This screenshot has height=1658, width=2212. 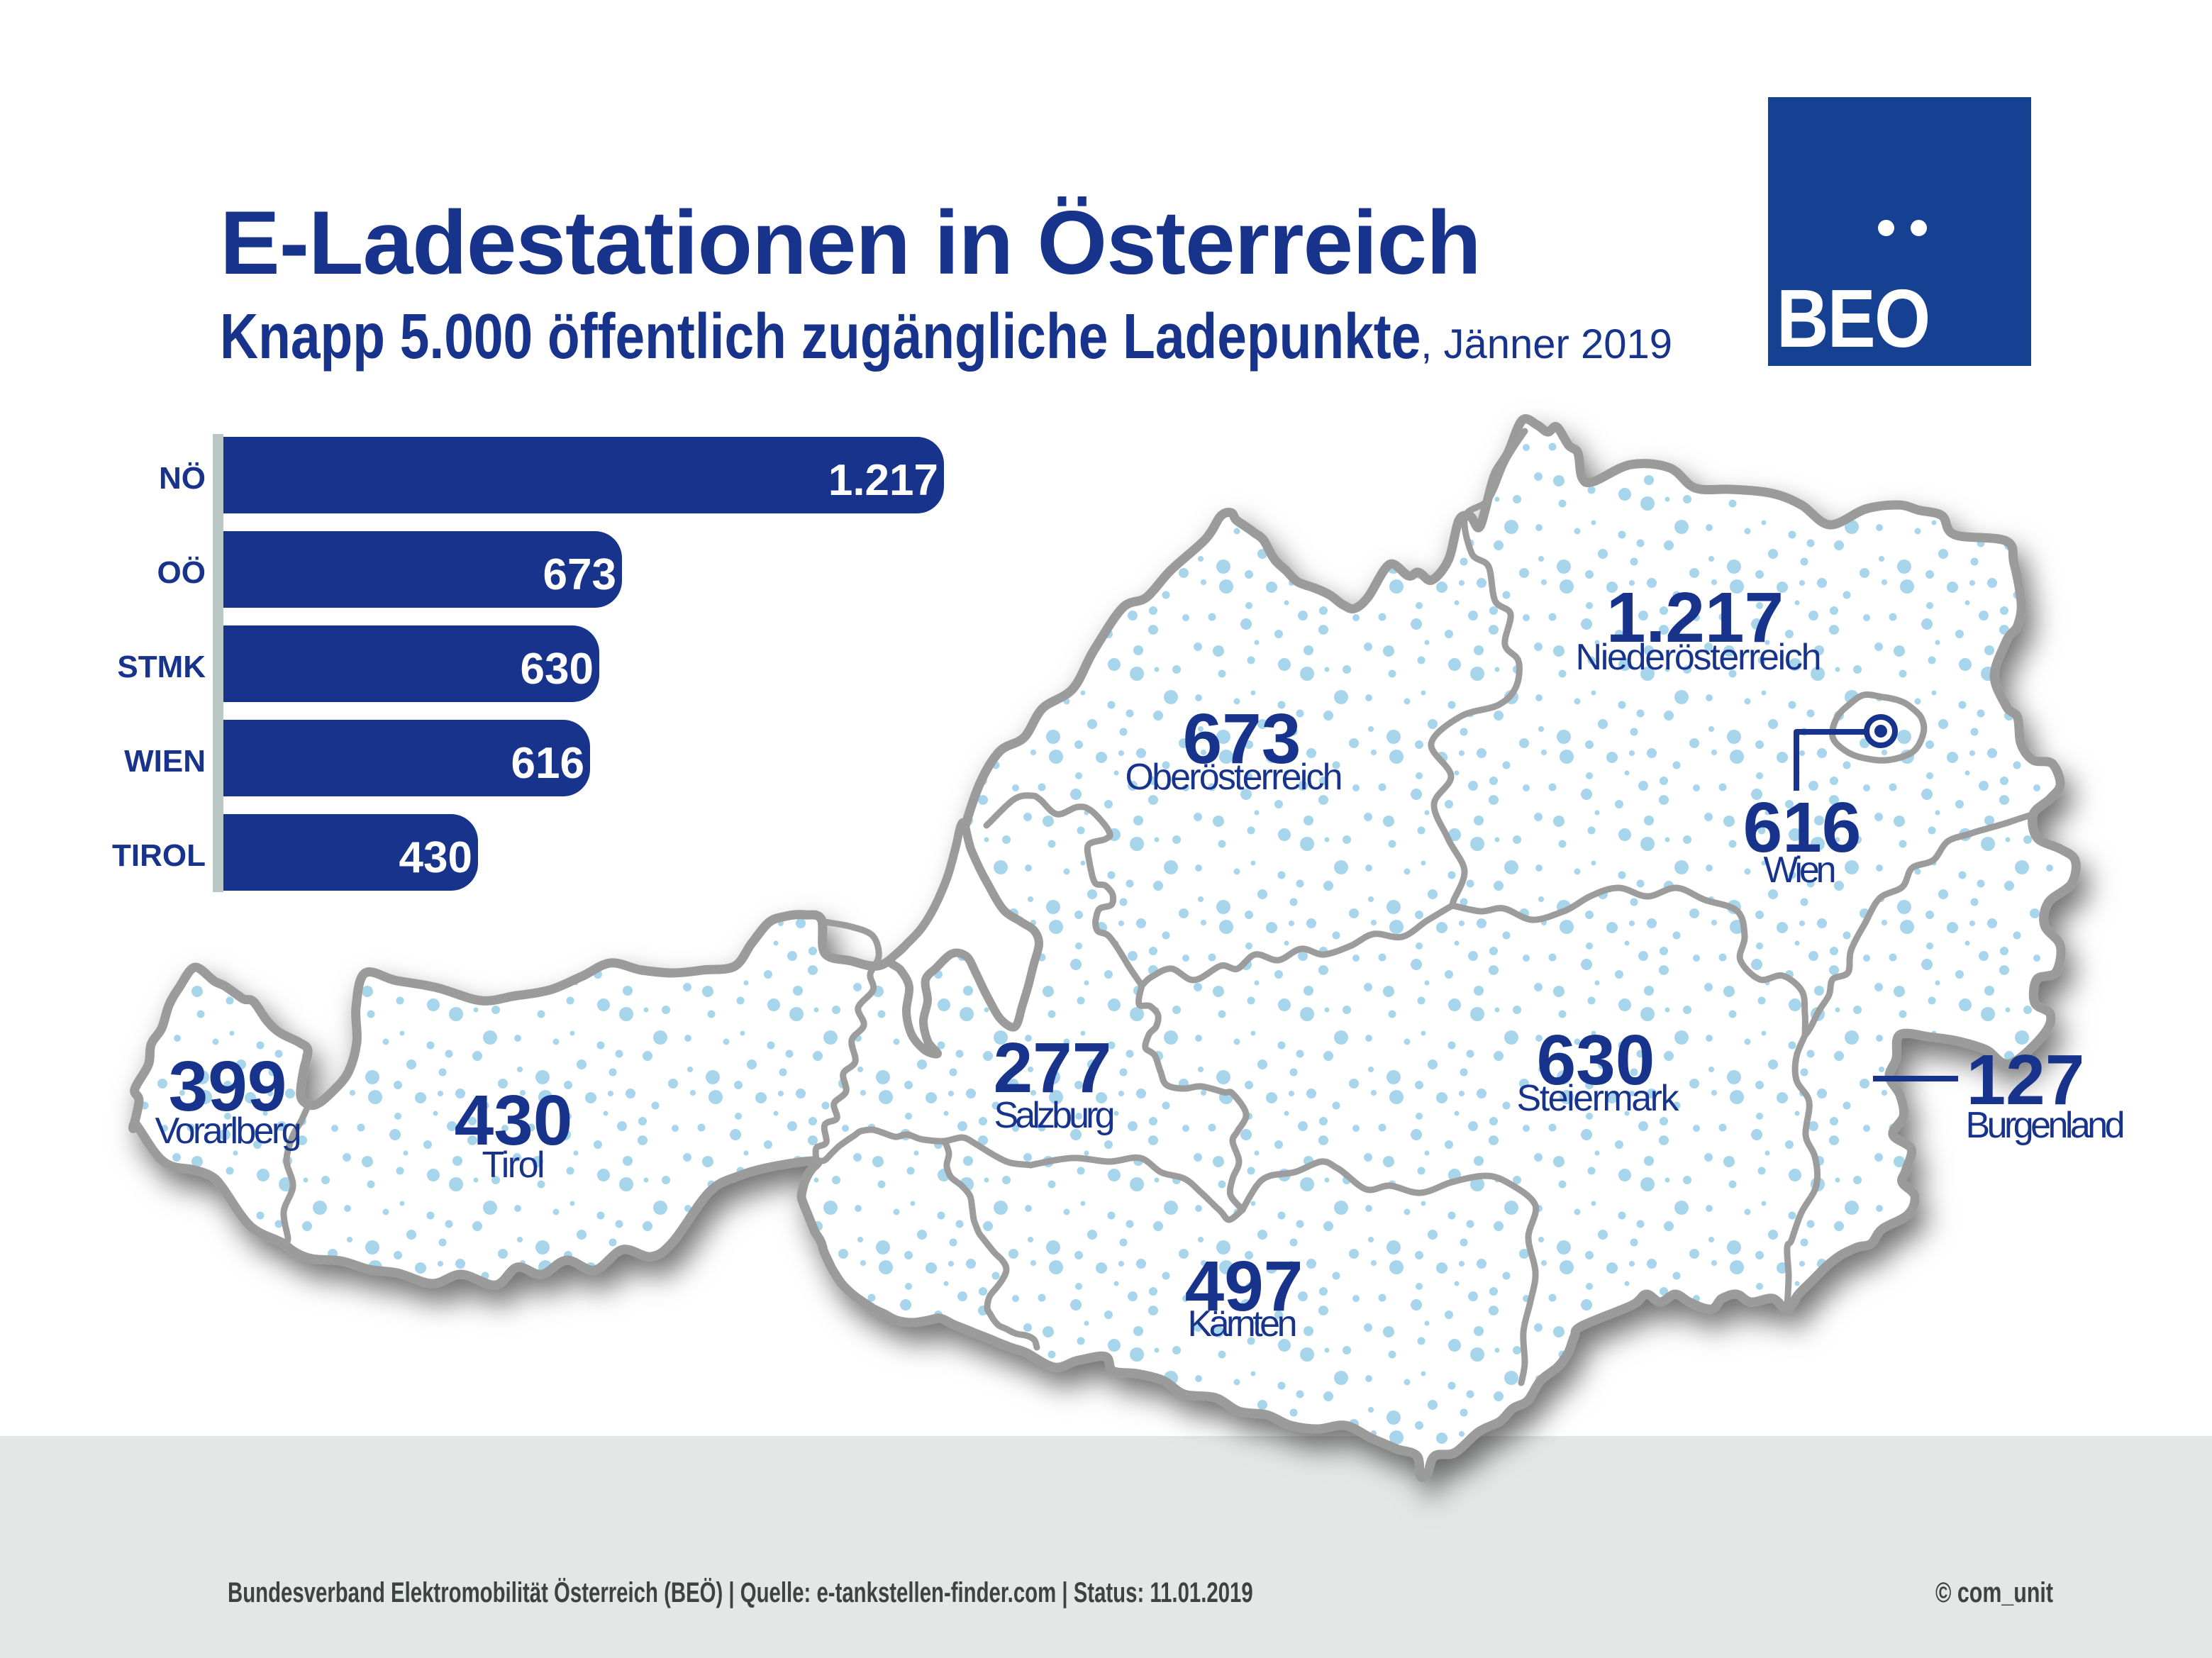 I want to click on svg-text: 673, so click(x=1242, y=739).